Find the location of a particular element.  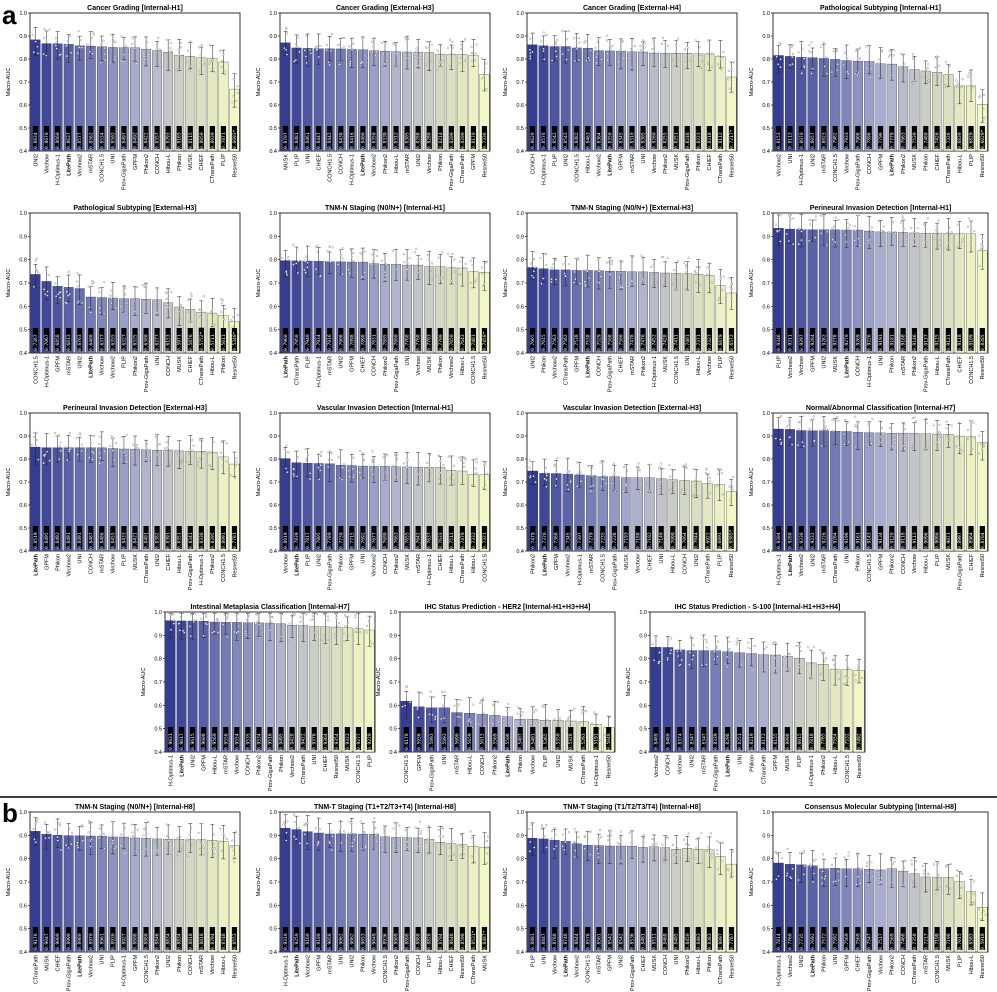

y-axis-label: Macro-AUC is located at coordinates (752, 482).